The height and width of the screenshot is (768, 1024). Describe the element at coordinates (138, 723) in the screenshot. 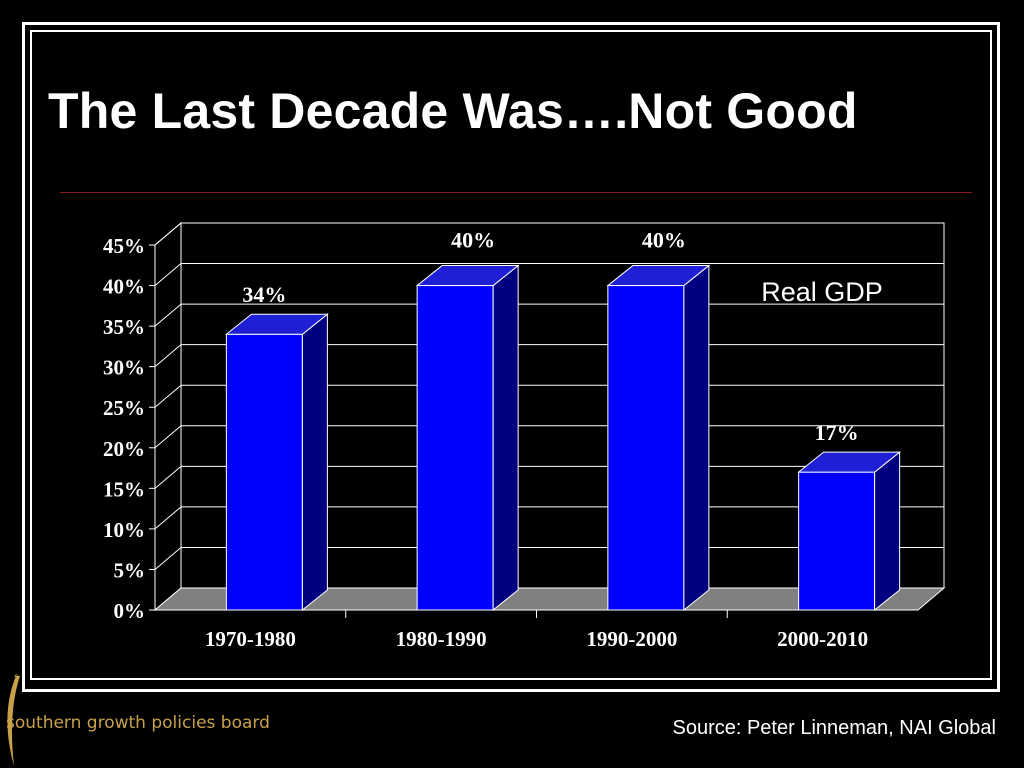

I see `logo-wordmark: southern growth policies board` at that location.